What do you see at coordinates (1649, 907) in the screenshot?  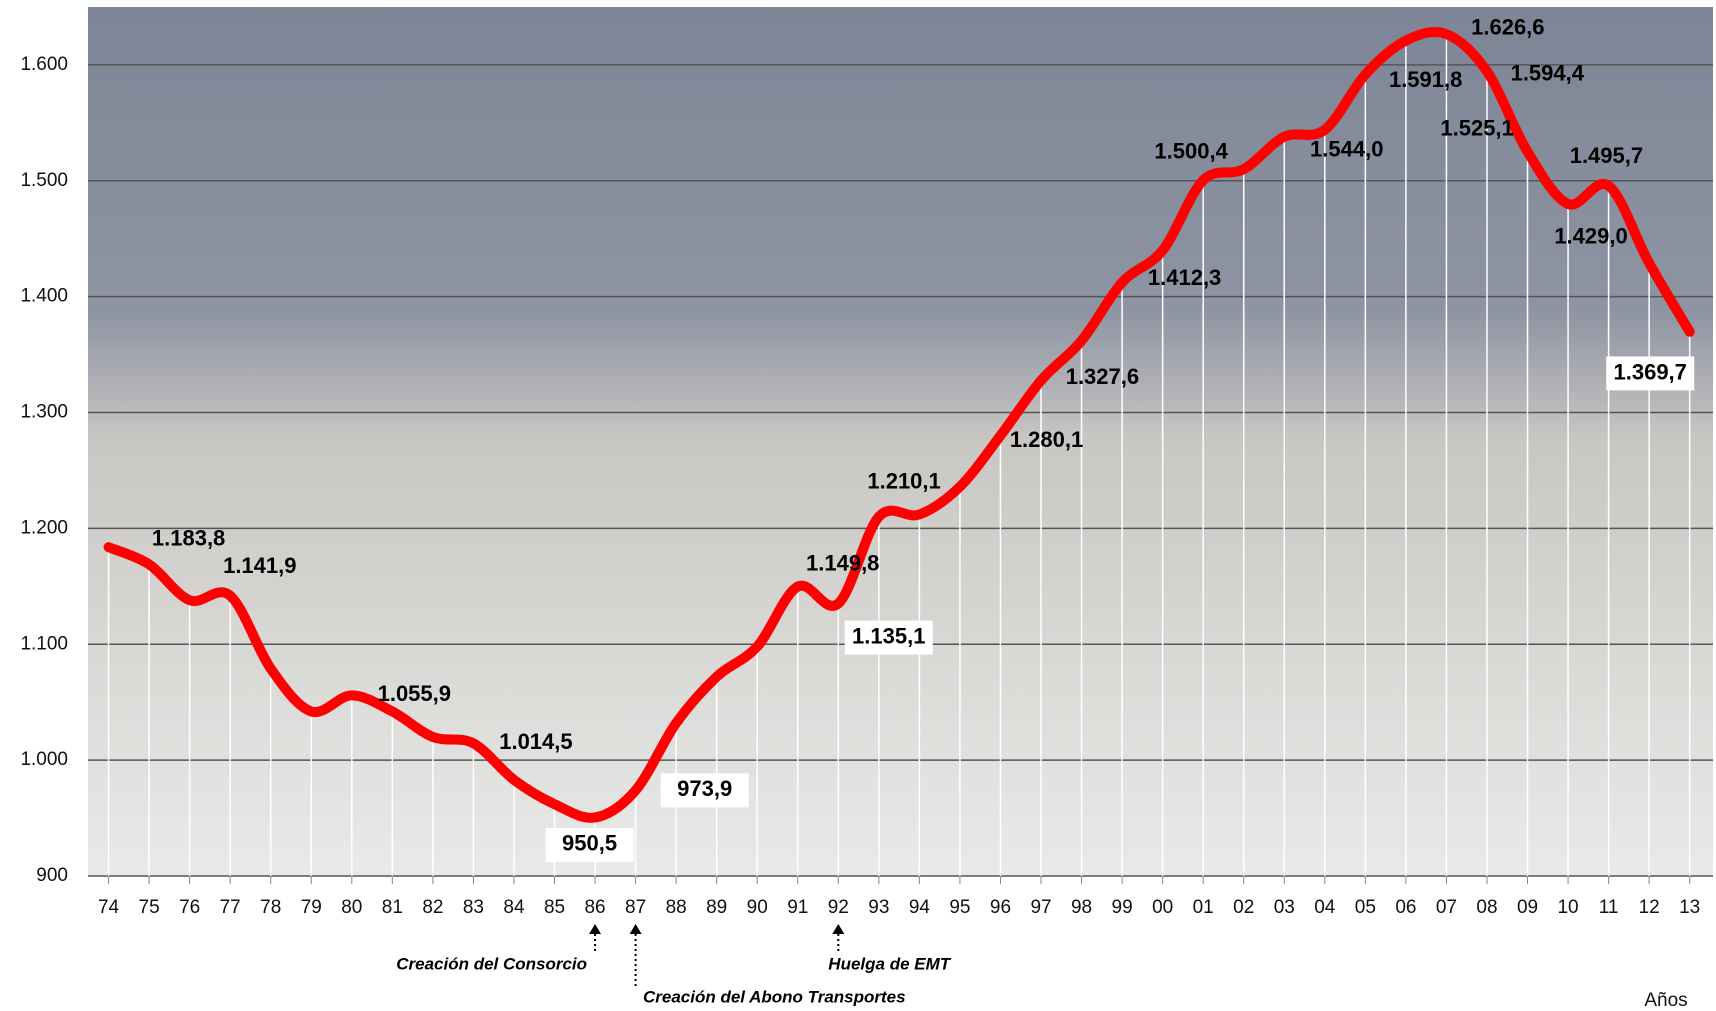 I see `x-tick-label: 12` at bounding box center [1649, 907].